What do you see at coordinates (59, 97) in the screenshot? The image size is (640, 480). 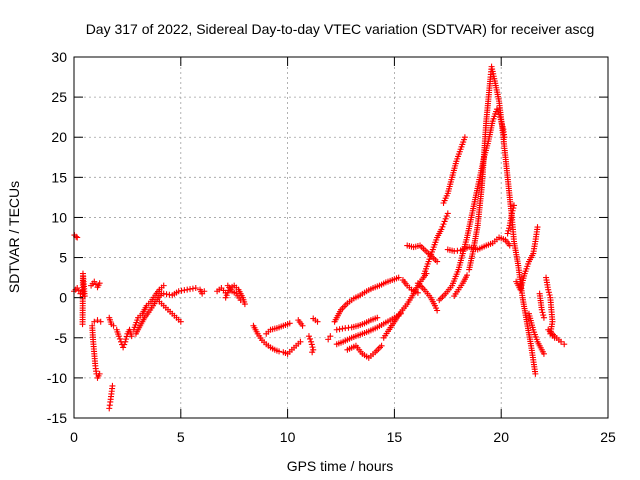 I see `y-tick-label: 25` at bounding box center [59, 97].